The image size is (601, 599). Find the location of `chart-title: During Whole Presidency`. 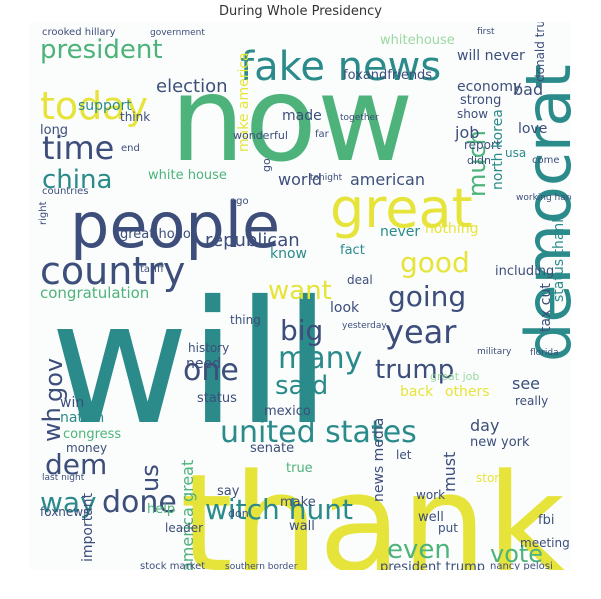

chart-title: During Whole Presidency is located at coordinates (300, 11).